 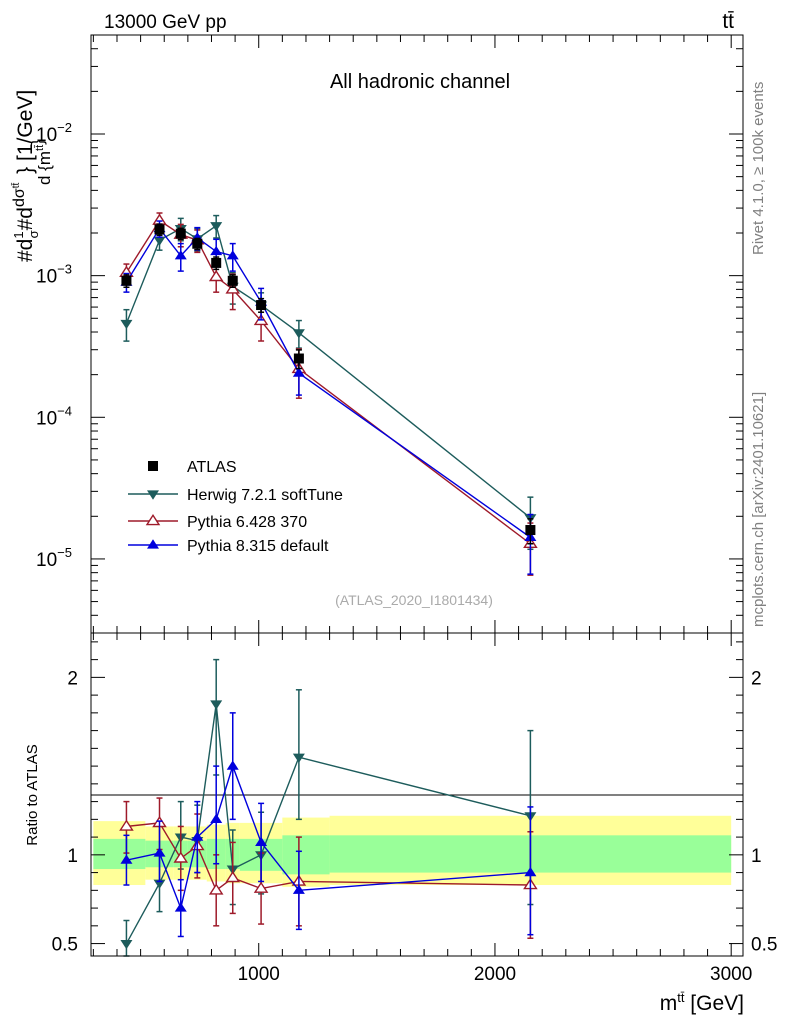 I want to click on chart-title: All hadronic channel, so click(x=420, y=82).